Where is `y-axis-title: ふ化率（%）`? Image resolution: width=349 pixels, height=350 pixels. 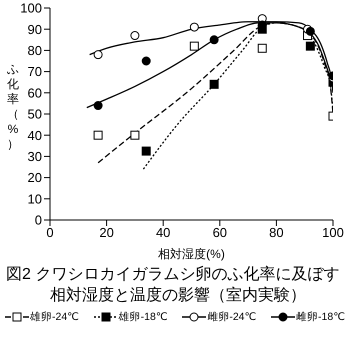
y-axis-title: ふ化率（%） is located at coordinates (13, 107).